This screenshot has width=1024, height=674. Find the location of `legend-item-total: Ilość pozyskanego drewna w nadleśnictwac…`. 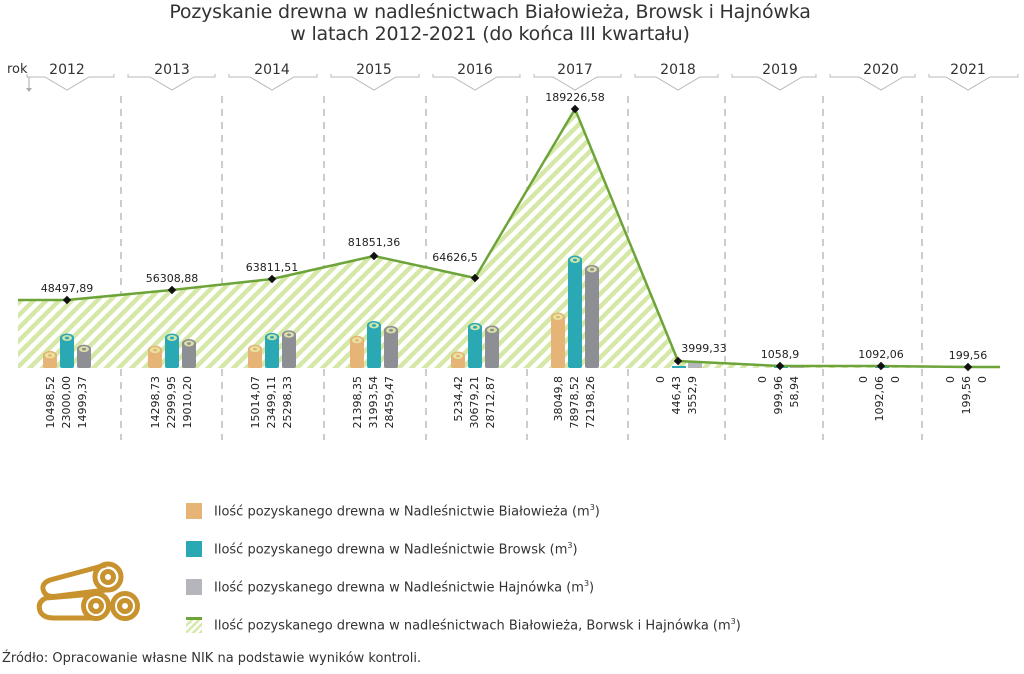

legend-item-total: Ilość pozyskanego drewna w nadleśnictwac… is located at coordinates (463, 625).